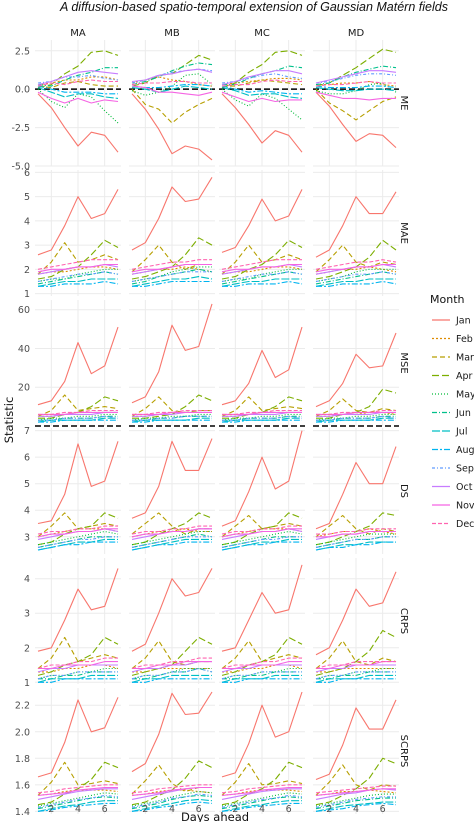 The width and height of the screenshot is (474, 822). Describe the element at coordinates (27, 683) in the screenshot. I see `y-tick-label: 1` at that location.